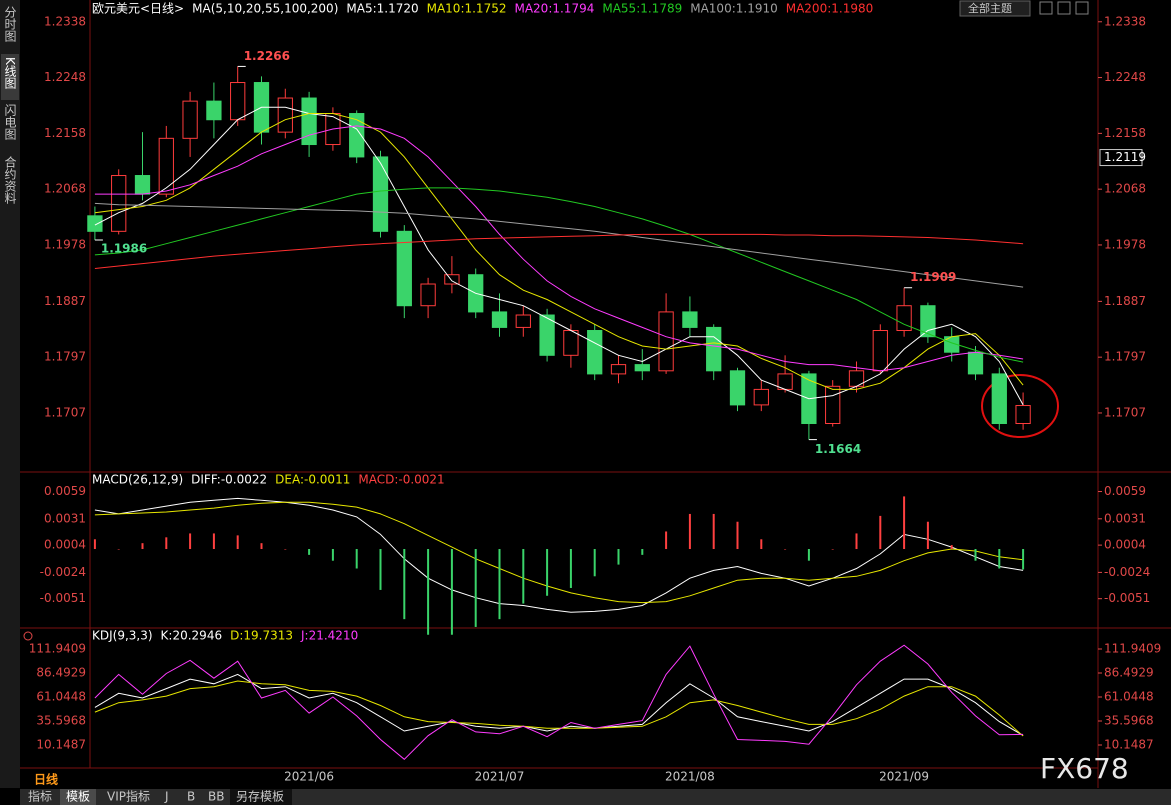 This screenshot has height=805, width=1171. I want to click on cursor-price-label: 1.2119, so click(1125, 157).